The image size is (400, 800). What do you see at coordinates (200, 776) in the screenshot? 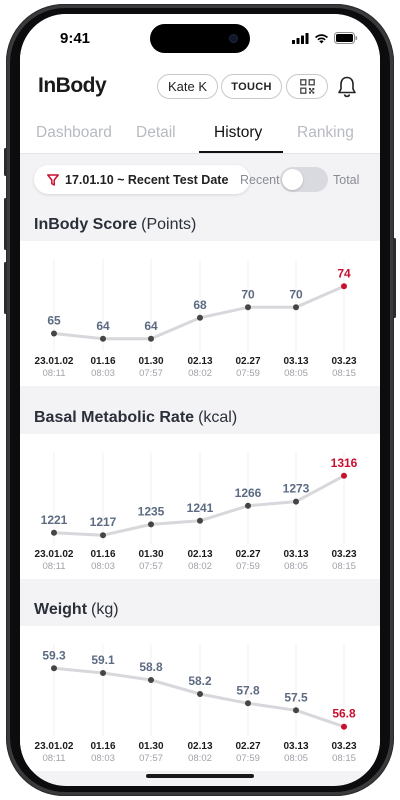
I see `home-indicator` at bounding box center [200, 776].